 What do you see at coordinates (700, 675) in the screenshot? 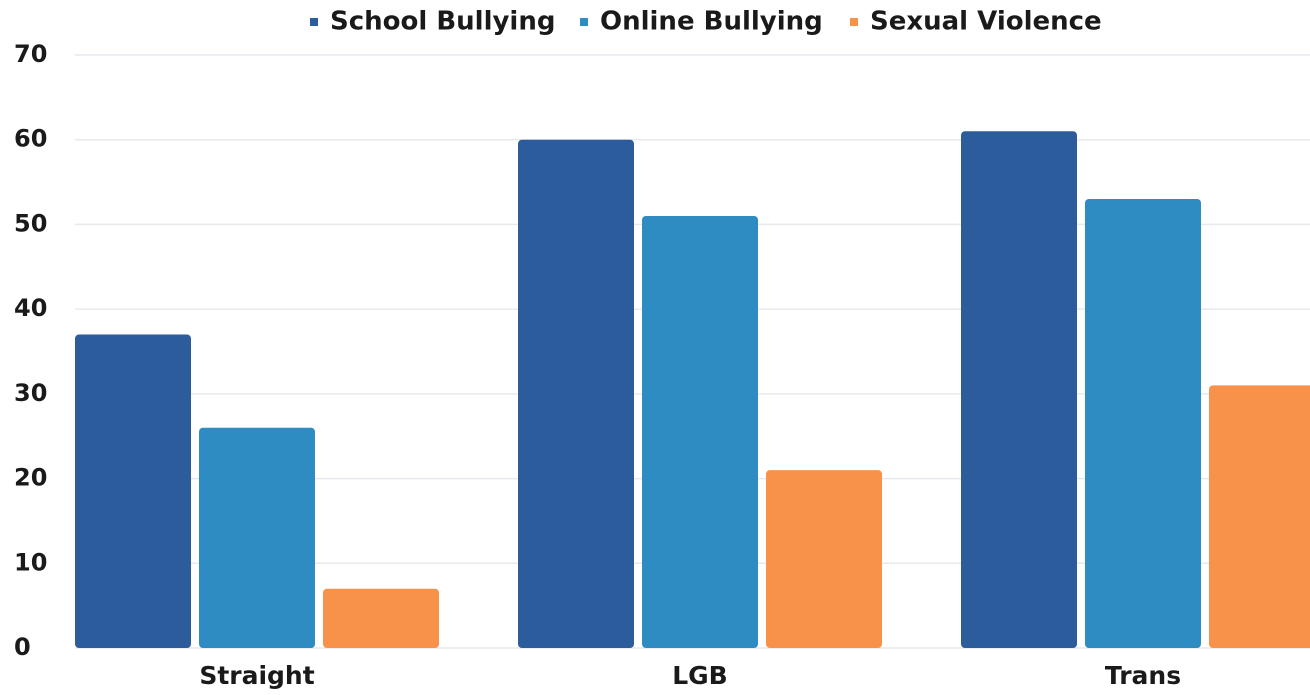
I see `x-tick-label: LGB` at bounding box center [700, 675].